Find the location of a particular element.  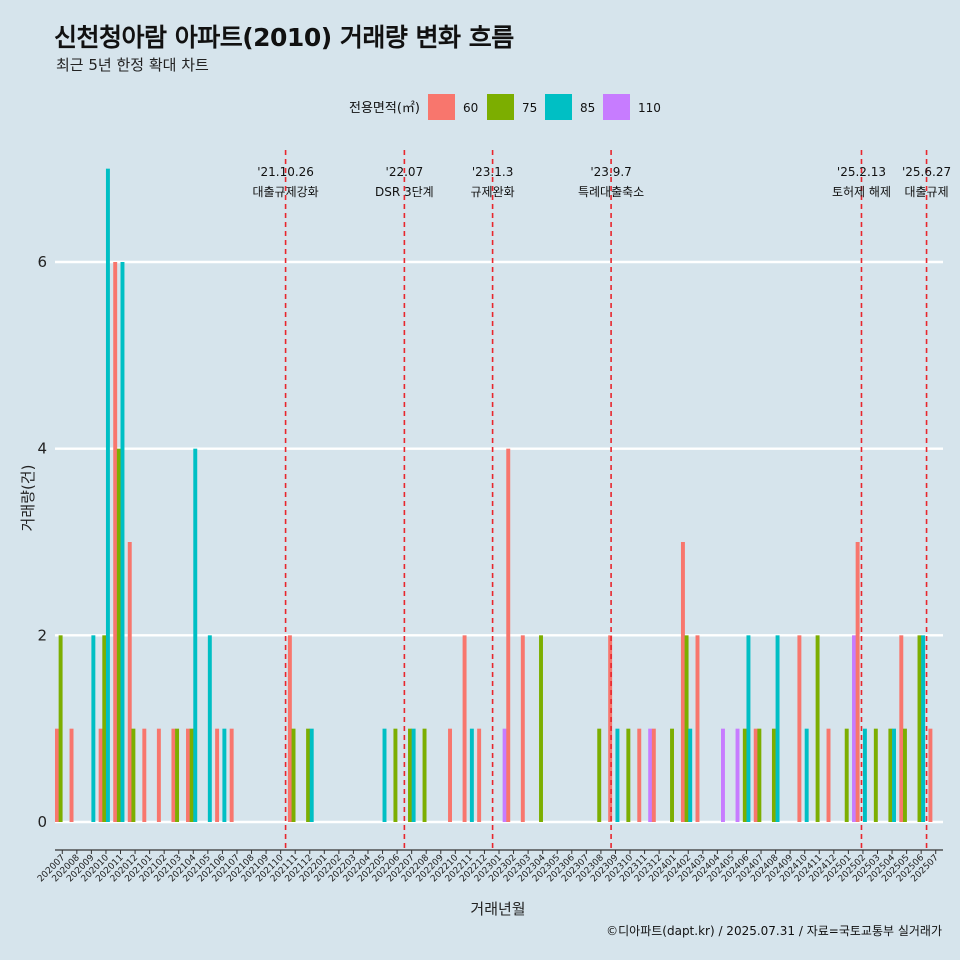

event-label: 대출규제 is located at coordinates (926, 192).